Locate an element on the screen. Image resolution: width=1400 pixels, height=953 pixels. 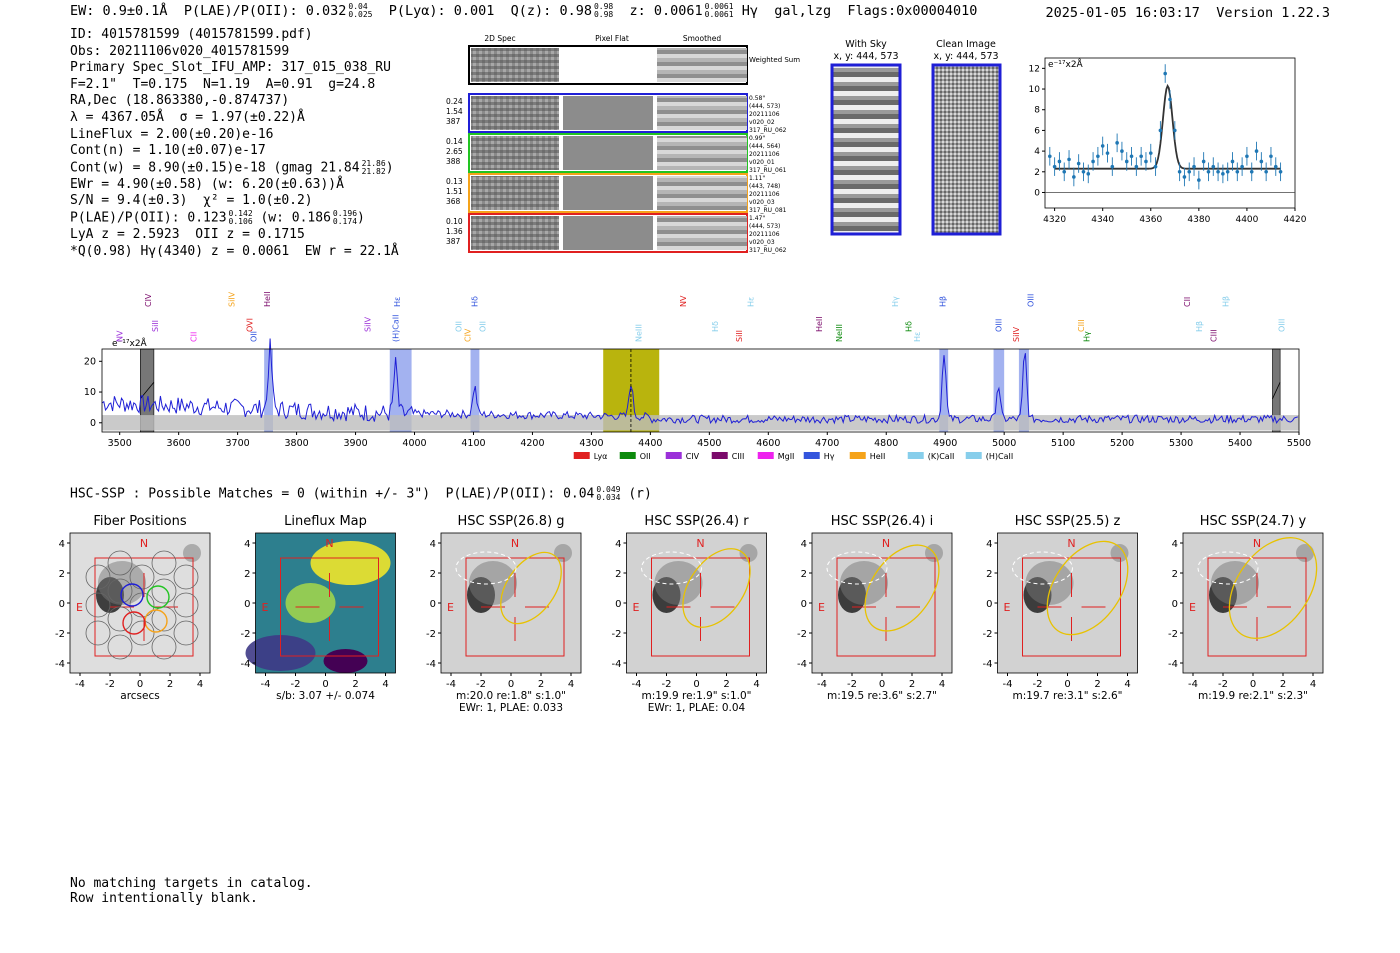
pixelflat-image is located at coordinates (608, 113).